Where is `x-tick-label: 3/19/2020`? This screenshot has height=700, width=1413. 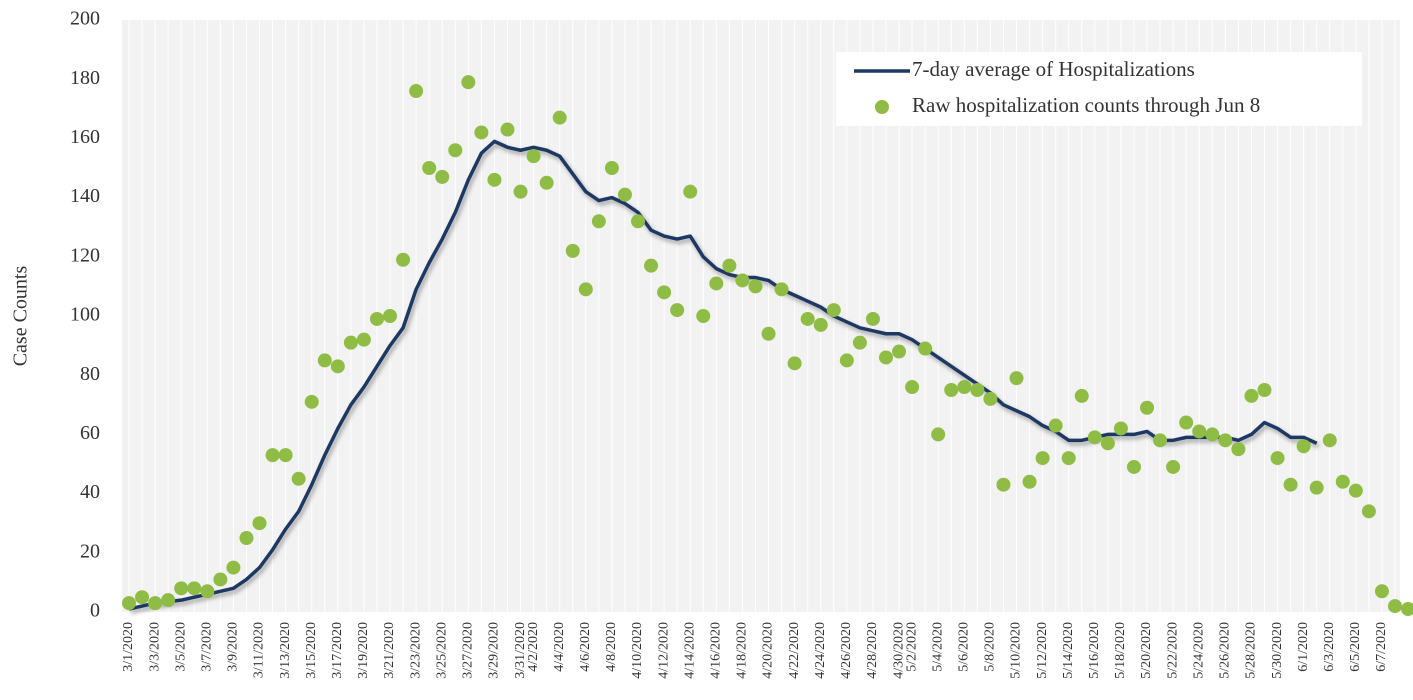 x-tick-label: 3/19/2020 is located at coordinates (363, 650).